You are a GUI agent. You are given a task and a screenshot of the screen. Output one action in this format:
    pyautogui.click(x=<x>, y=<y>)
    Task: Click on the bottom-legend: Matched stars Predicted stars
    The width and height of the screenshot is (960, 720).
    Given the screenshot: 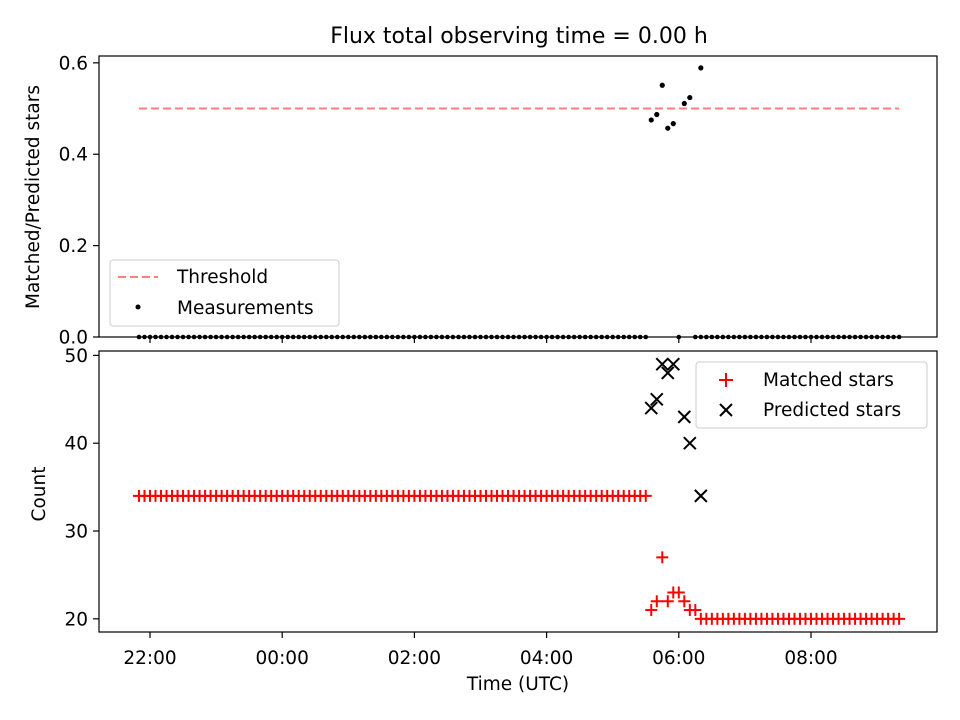 What is the action you would take?
    pyautogui.click(x=811, y=395)
    